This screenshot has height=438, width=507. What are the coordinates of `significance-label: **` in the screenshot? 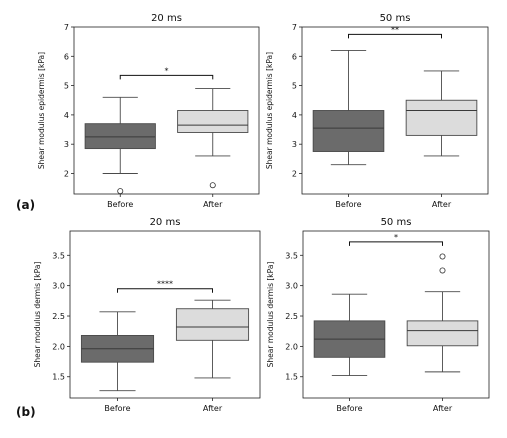 It's located at (395, 29).